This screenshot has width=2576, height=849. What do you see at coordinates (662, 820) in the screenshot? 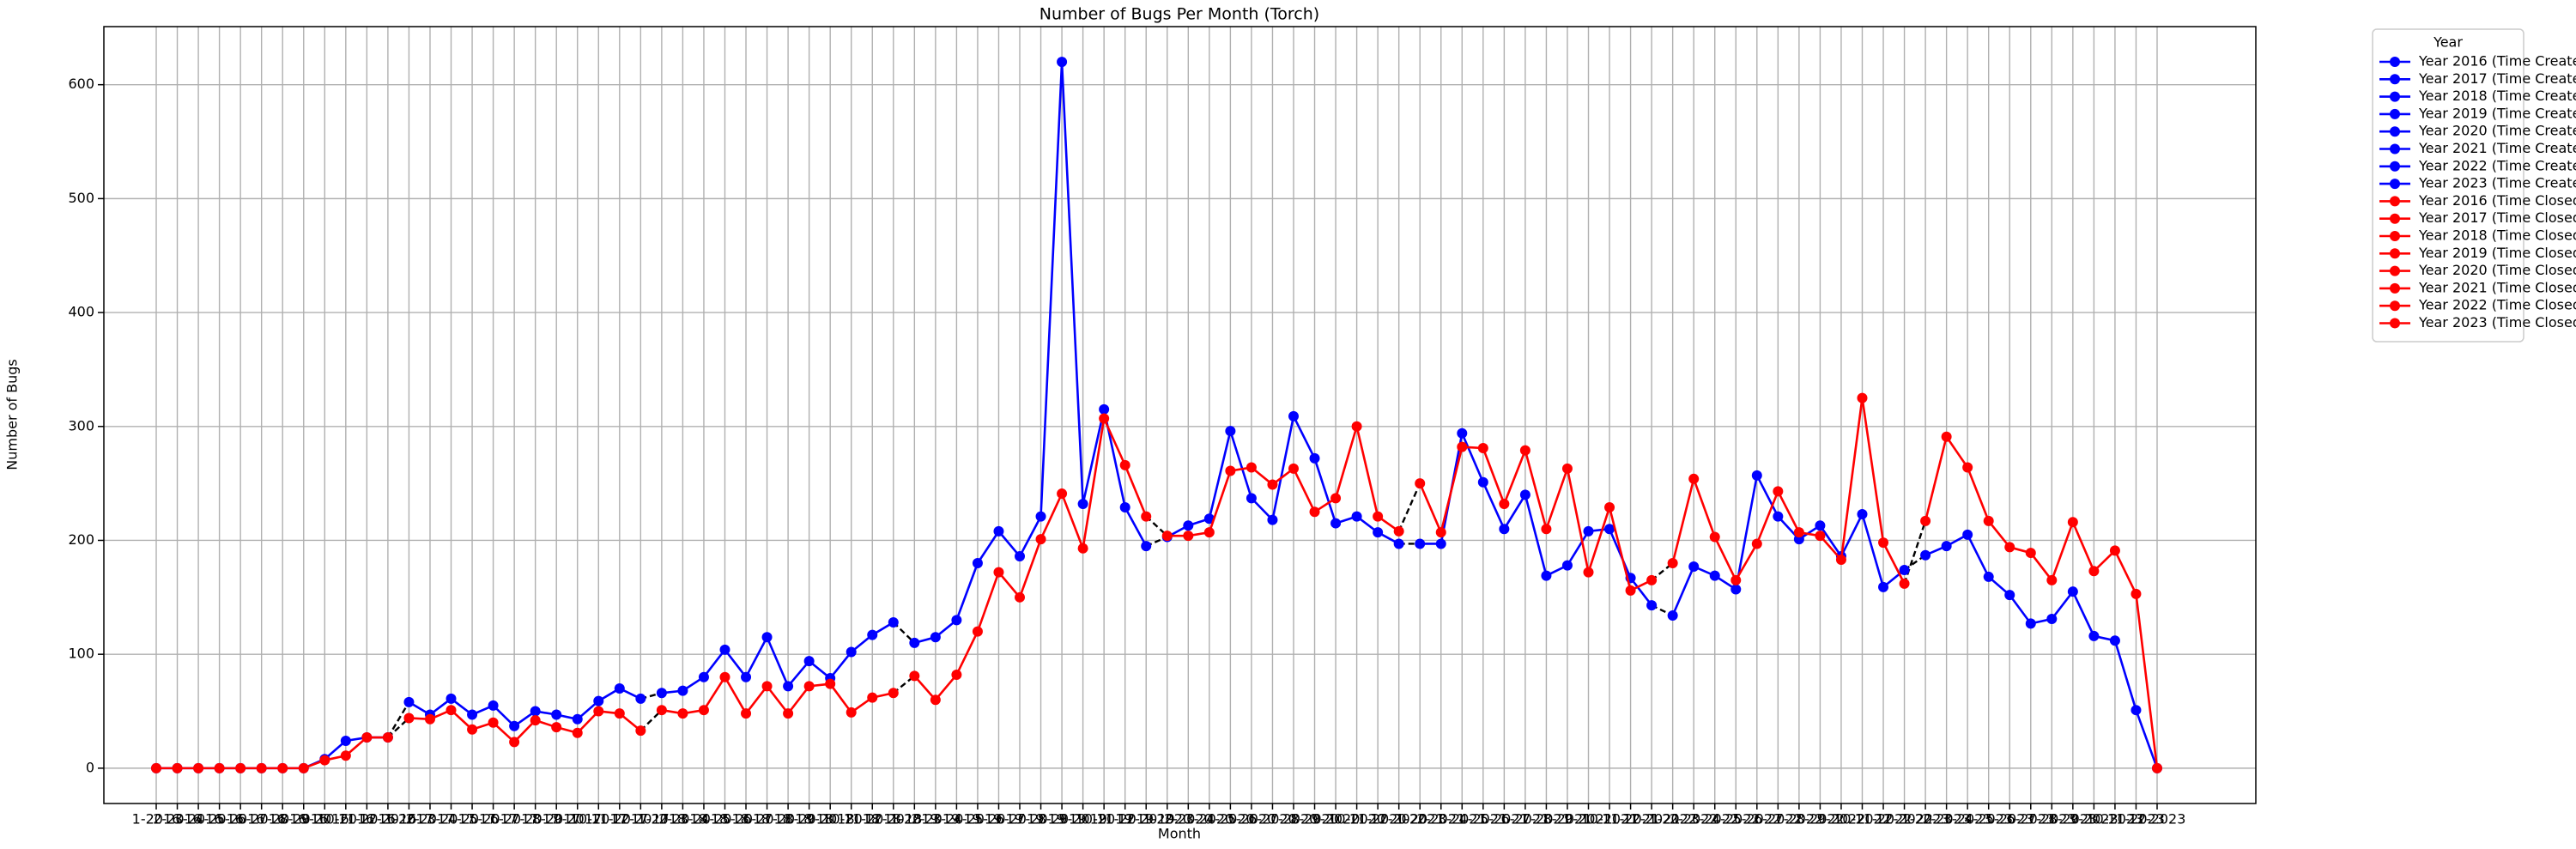
I see `x-tick-label: 1-2018` at bounding box center [662, 820].